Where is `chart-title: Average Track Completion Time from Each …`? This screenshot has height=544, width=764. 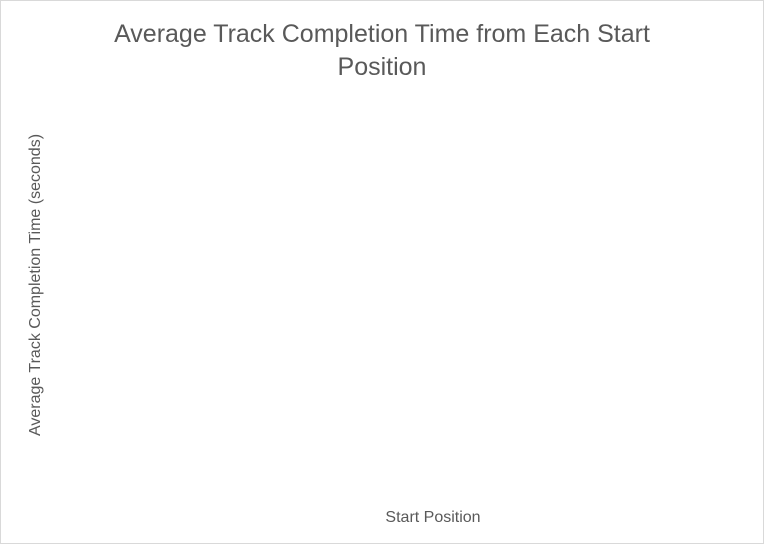 chart-title: Average Track Completion Time from Each … is located at coordinates (382, 50).